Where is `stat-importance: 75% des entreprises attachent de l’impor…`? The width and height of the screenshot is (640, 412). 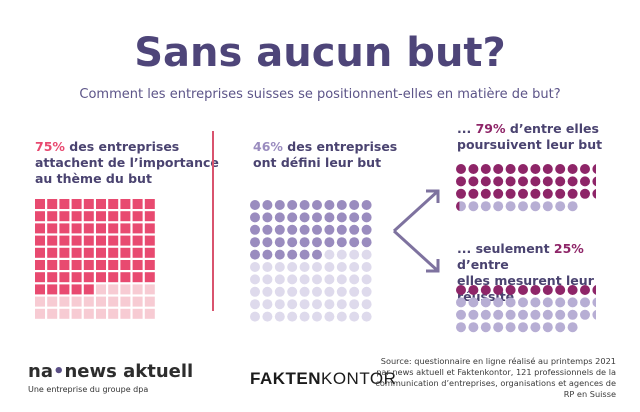
stat-importance: 75% des entreprises attachent de l’impor… is located at coordinates (130, 163).